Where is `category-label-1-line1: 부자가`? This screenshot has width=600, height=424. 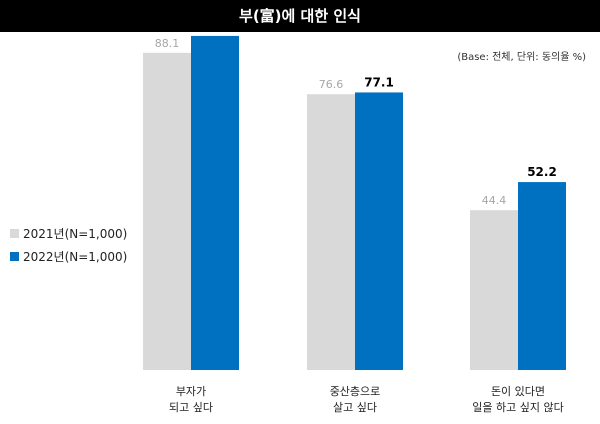 category-label-1-line1: 부자가 is located at coordinates (191, 391).